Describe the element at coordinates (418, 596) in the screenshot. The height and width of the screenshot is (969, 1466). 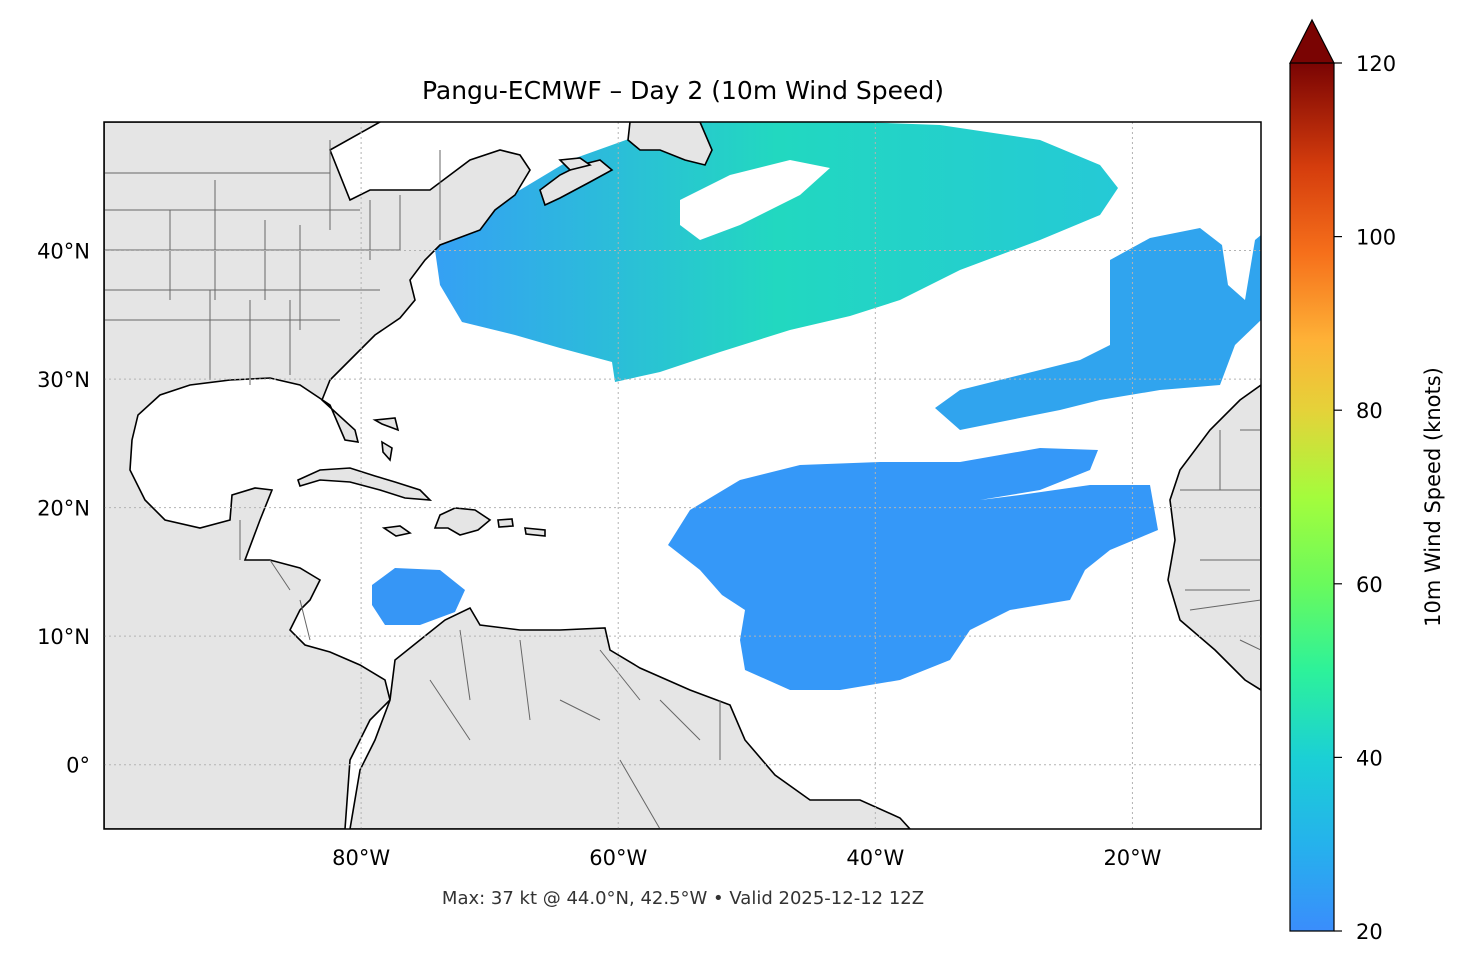
I see `wind-patch-caribbean` at that location.